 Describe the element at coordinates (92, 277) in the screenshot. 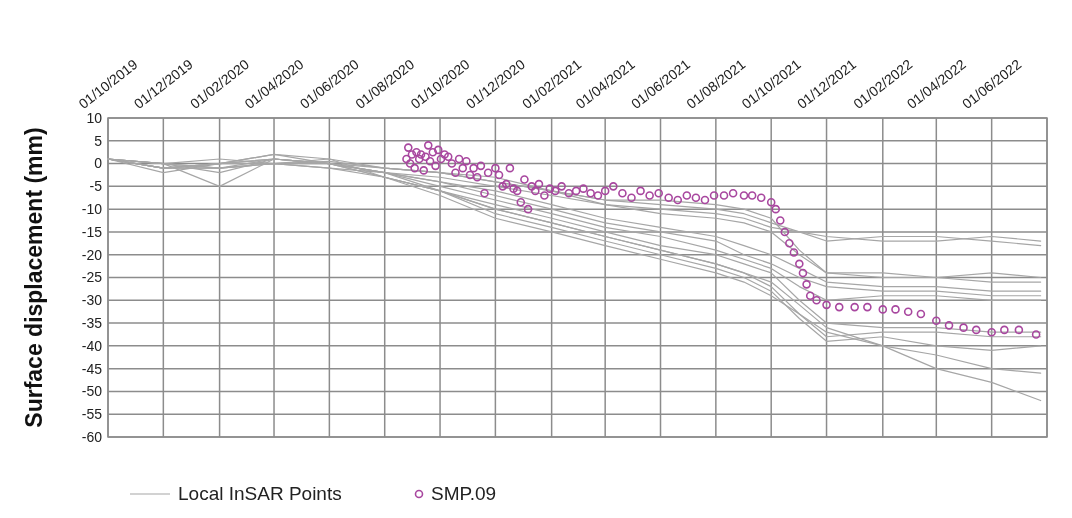

I see `y-tick-label: -25` at that location.